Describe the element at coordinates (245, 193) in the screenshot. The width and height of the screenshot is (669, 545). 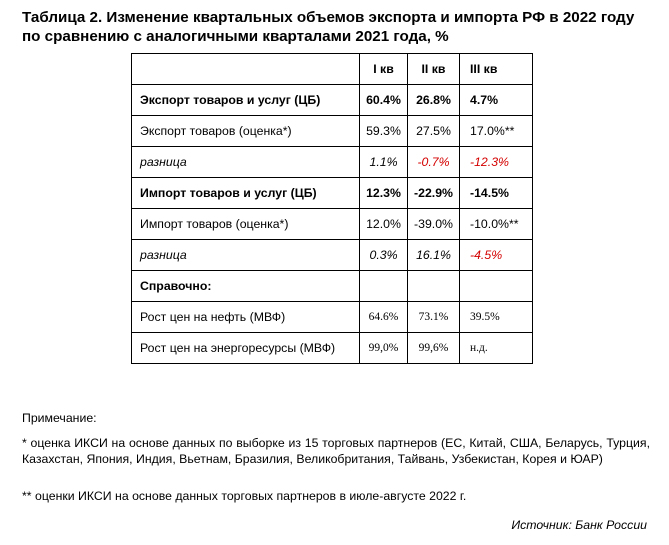
I see `row-label: Импорт товаров и услуг (ЦБ)` at that location.